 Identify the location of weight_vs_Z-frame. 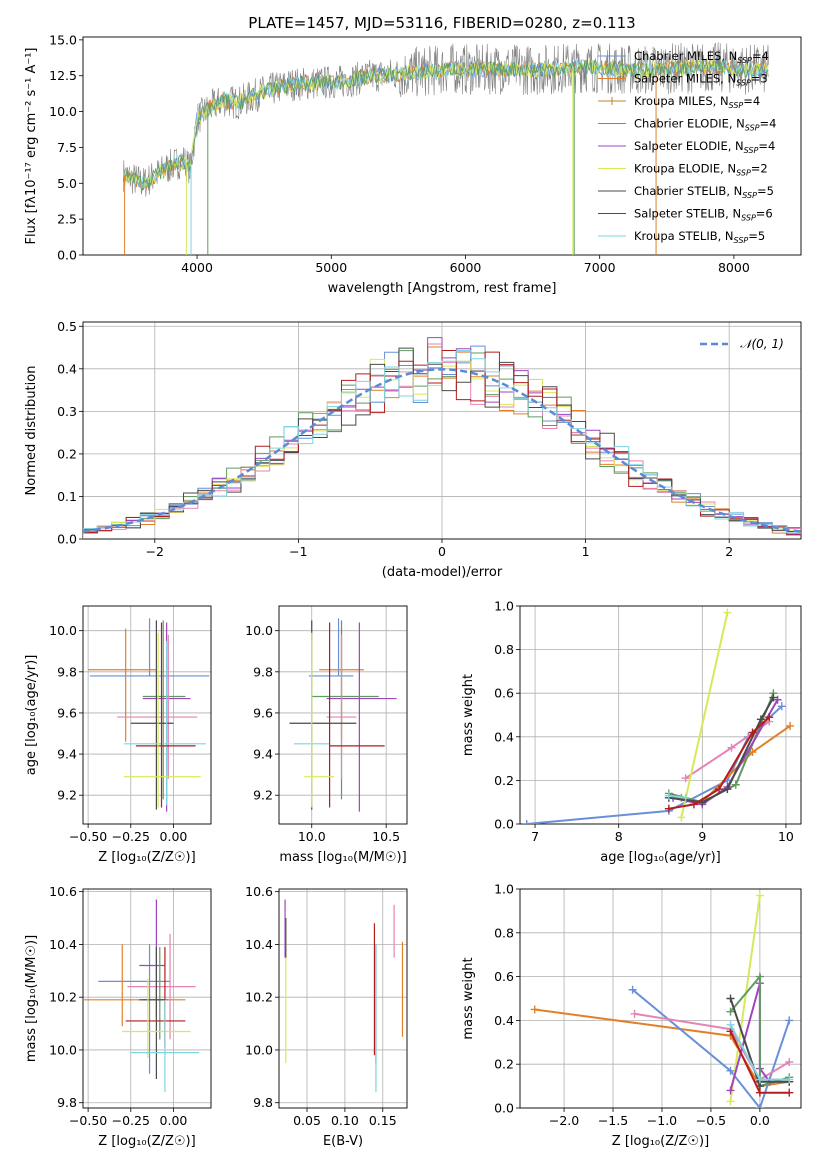
(660, 998).